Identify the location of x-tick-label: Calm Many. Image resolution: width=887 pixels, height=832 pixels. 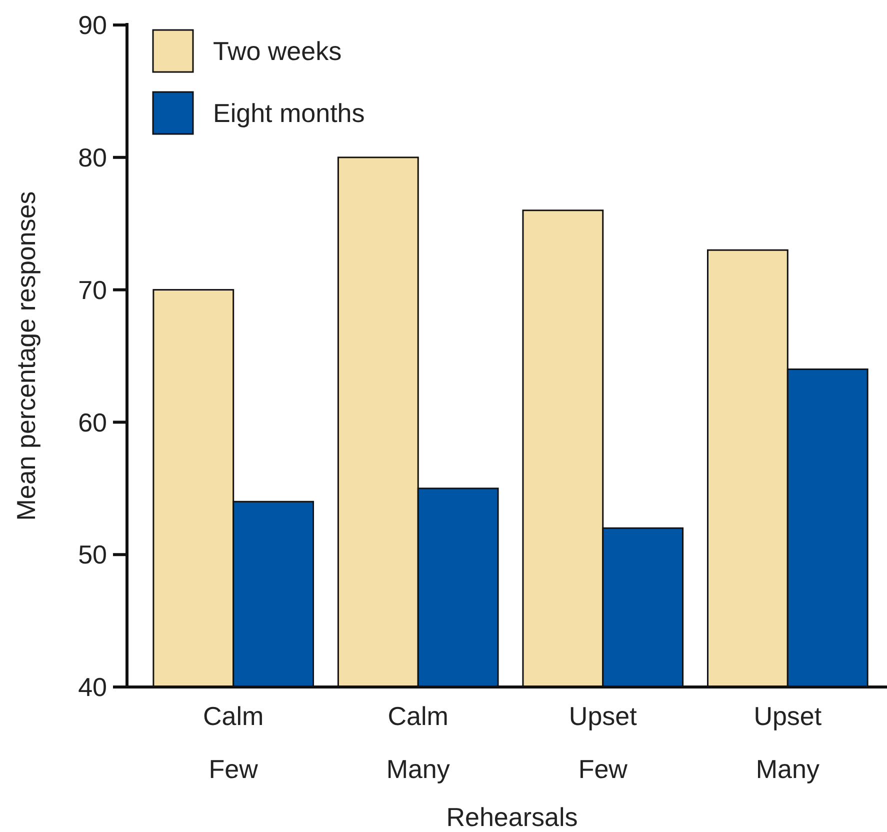
(418, 742).